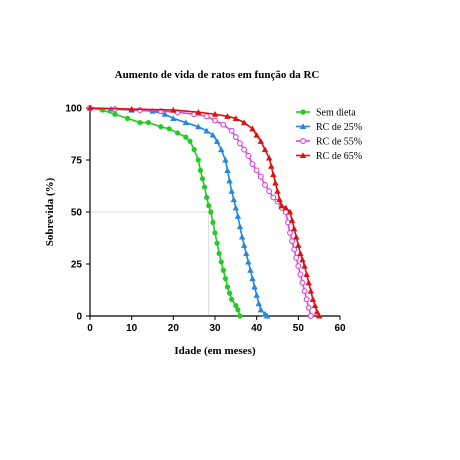 The height and width of the screenshot is (460, 460). What do you see at coordinates (174, 328) in the screenshot?
I see `x-tick-label: 20` at bounding box center [174, 328].